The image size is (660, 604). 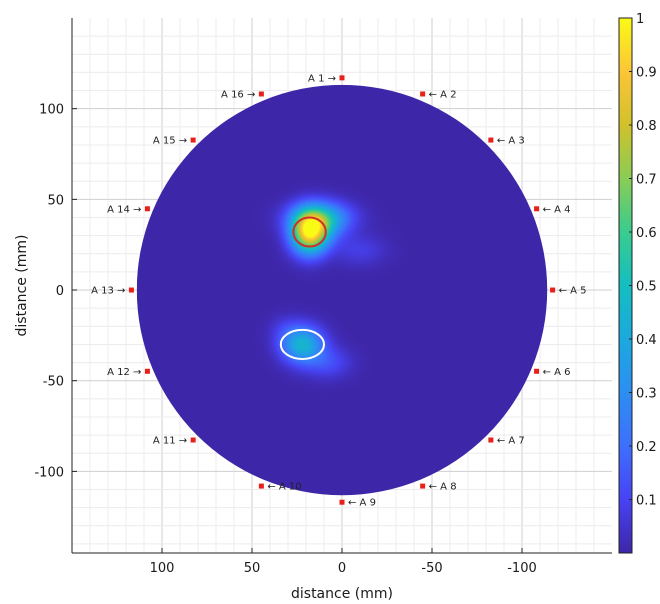 I want to click on antenna-11-marker, so click(x=193, y=440).